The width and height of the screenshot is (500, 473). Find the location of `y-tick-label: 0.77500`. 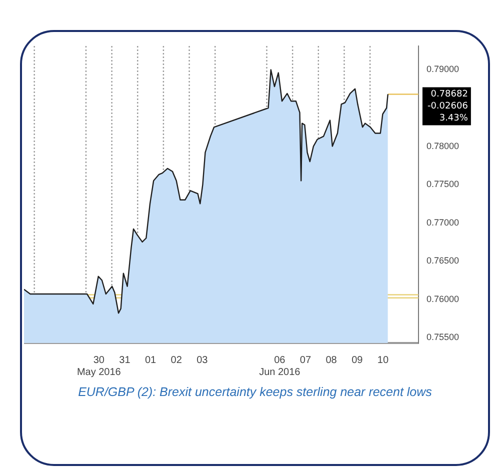

y-tick-label: 0.77500 is located at coordinates (443, 184).